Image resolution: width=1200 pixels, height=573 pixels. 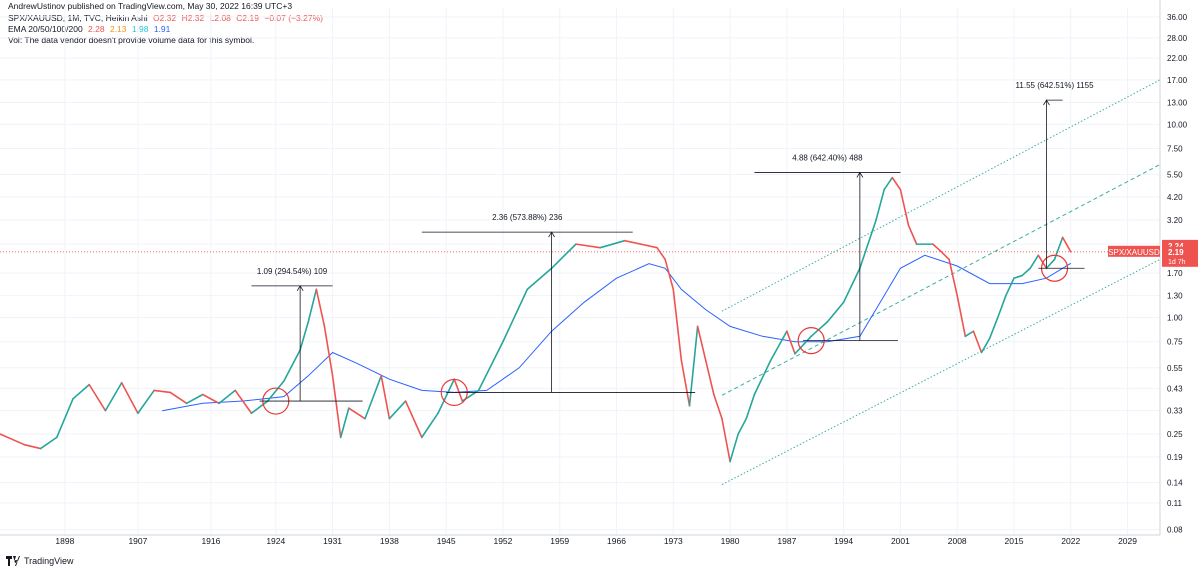 I want to click on channel-lower-line, so click(x=941, y=372).